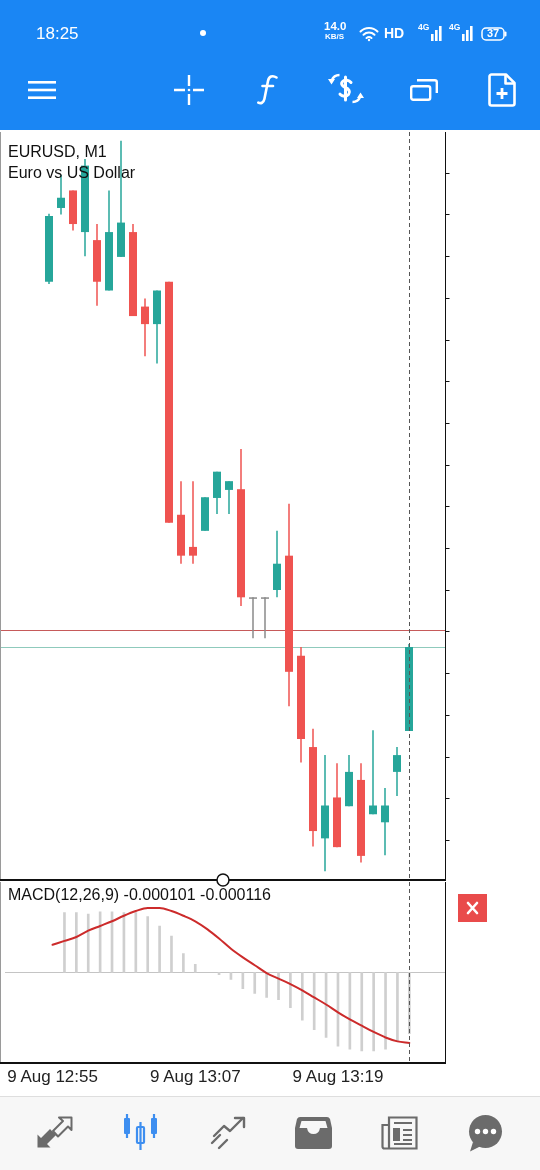 The height and width of the screenshot is (1170, 540). What do you see at coordinates (493, 33) in the screenshot?
I see `text: 37` at bounding box center [493, 33].